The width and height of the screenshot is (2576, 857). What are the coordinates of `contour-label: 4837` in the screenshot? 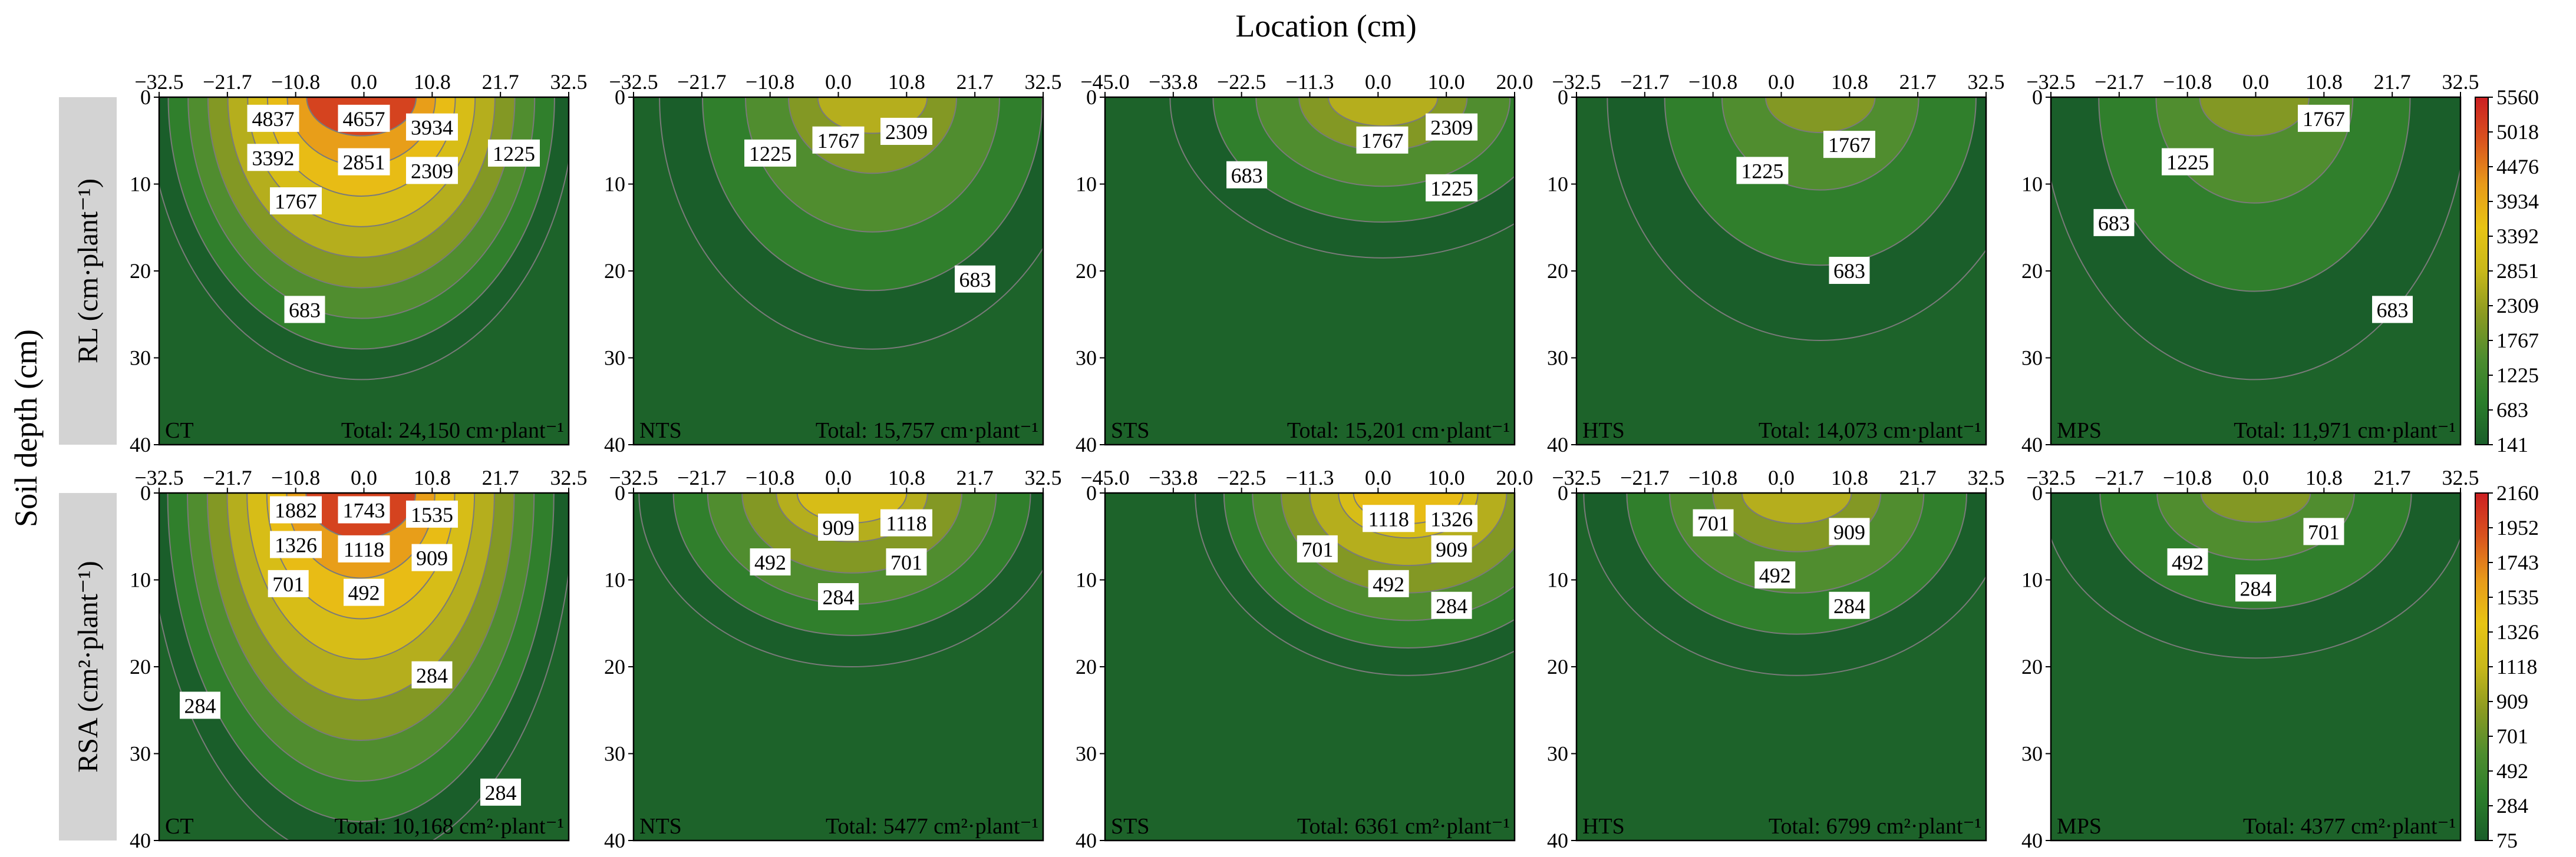 It's located at (274, 119).